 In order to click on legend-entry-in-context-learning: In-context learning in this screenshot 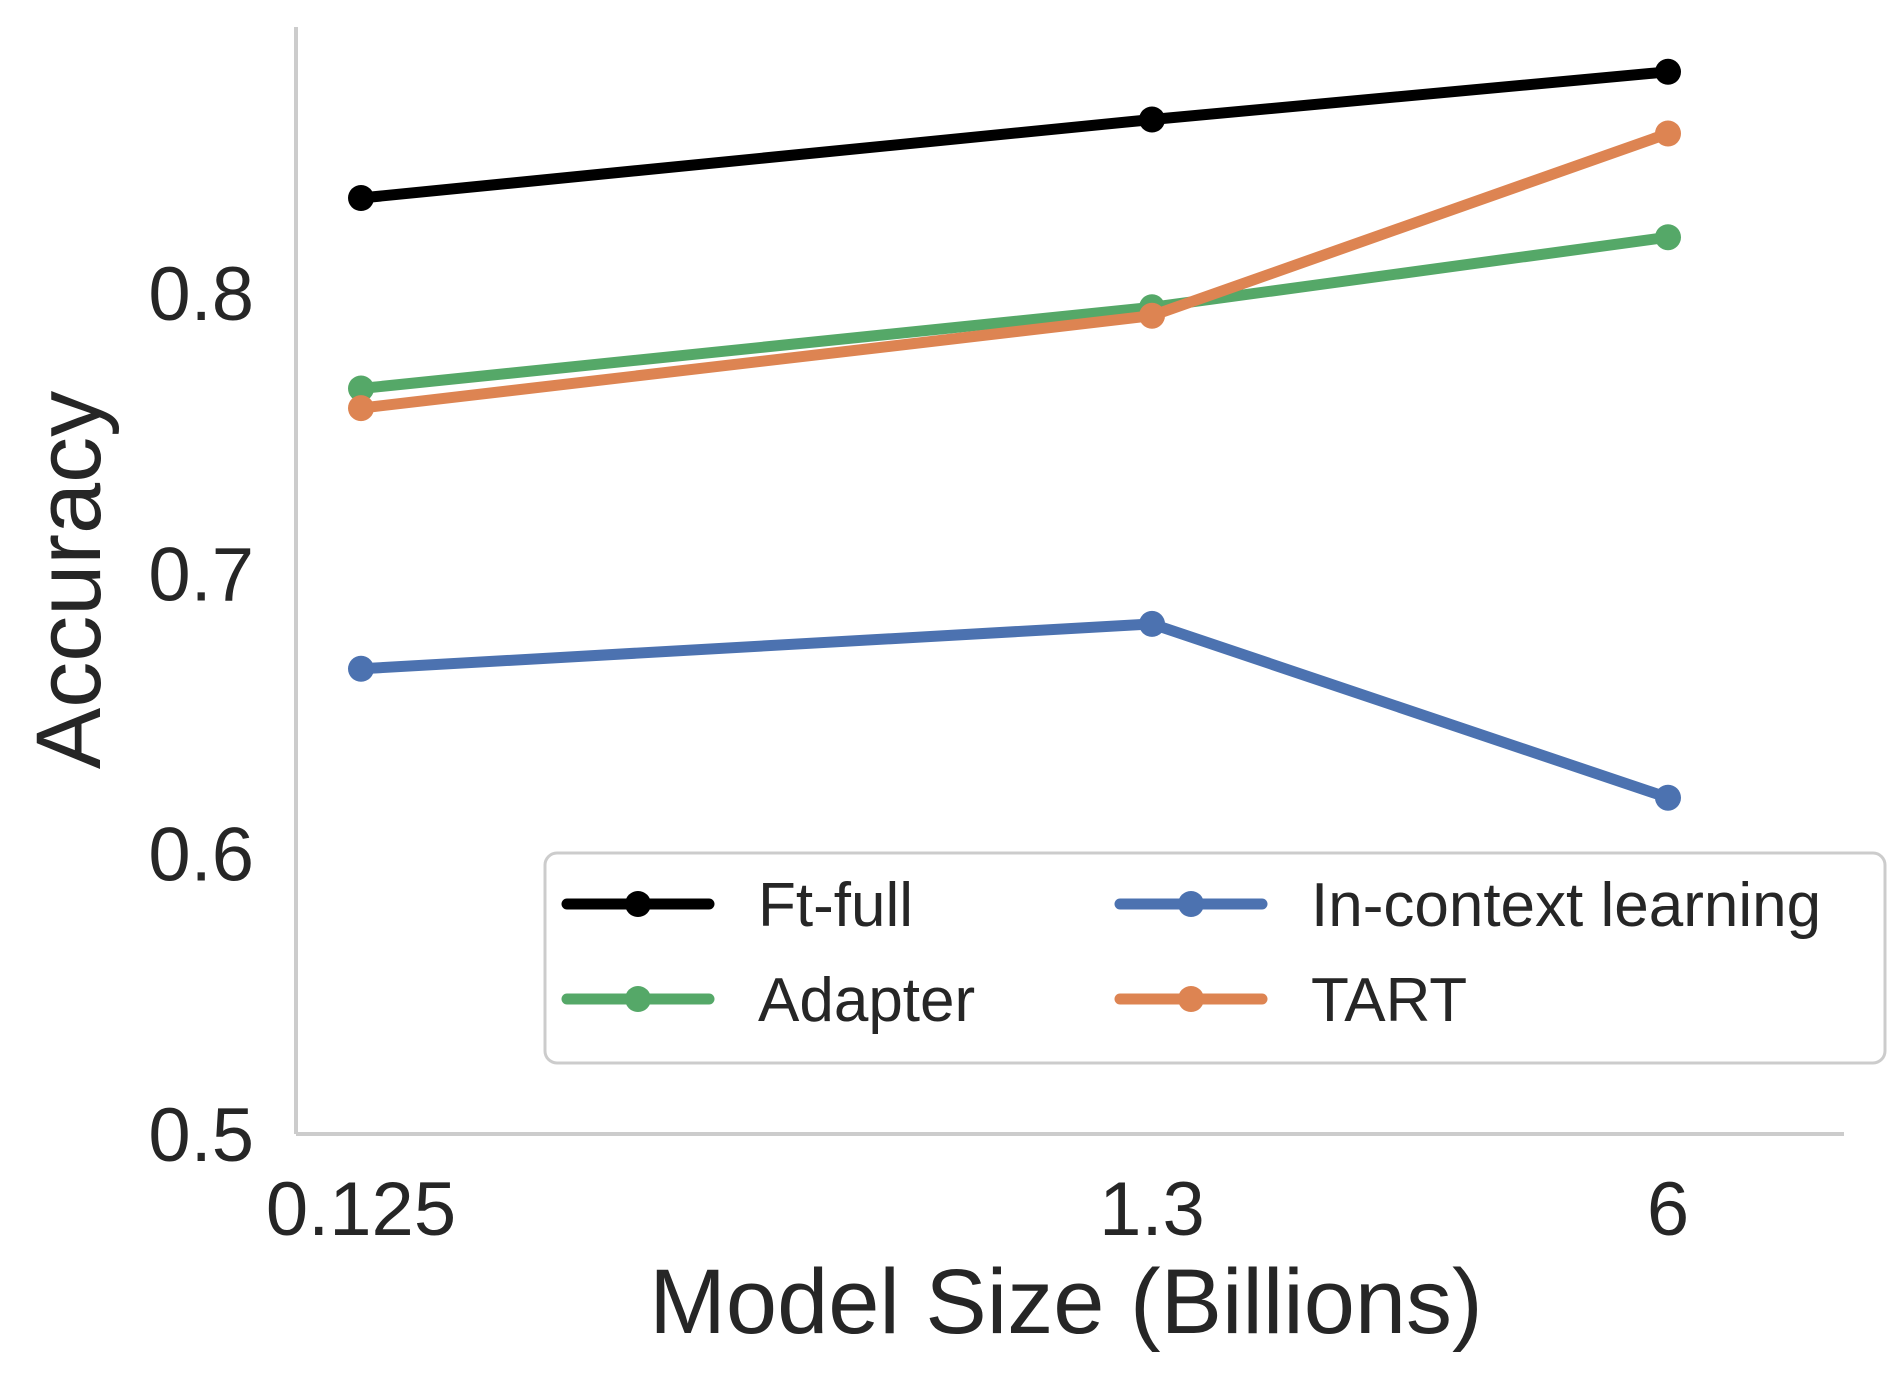, I will do `click(1467, 905)`.